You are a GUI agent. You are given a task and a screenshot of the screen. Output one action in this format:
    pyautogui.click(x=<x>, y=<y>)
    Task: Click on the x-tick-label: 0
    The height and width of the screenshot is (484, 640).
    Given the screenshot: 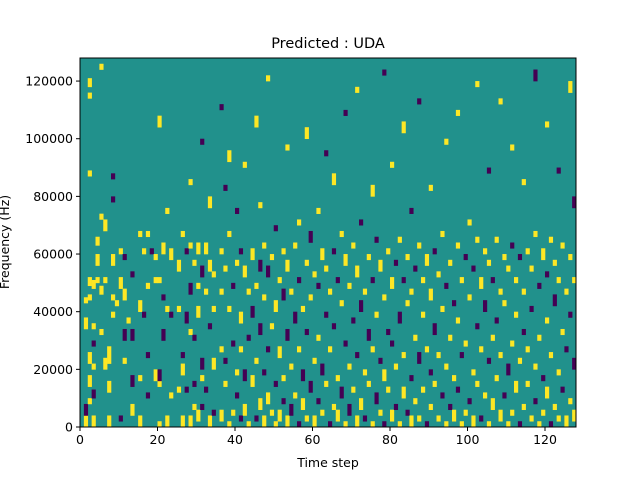 What is the action you would take?
    pyautogui.click(x=80, y=439)
    